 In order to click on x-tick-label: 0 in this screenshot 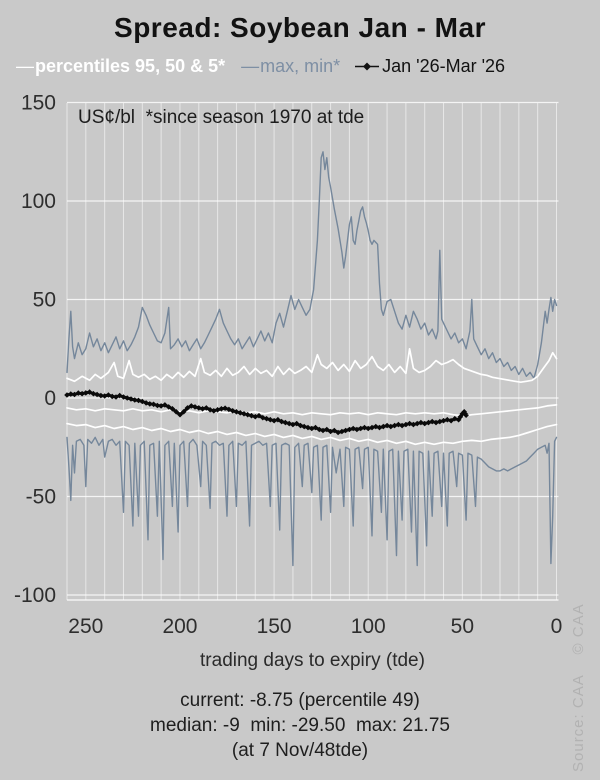, I will do `click(557, 626)`.